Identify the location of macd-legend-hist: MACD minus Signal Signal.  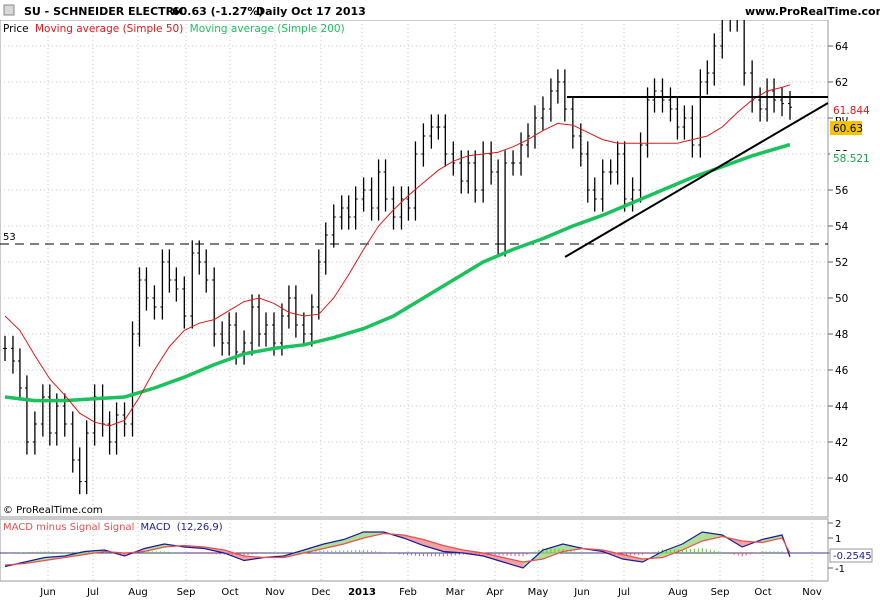
(68, 527).